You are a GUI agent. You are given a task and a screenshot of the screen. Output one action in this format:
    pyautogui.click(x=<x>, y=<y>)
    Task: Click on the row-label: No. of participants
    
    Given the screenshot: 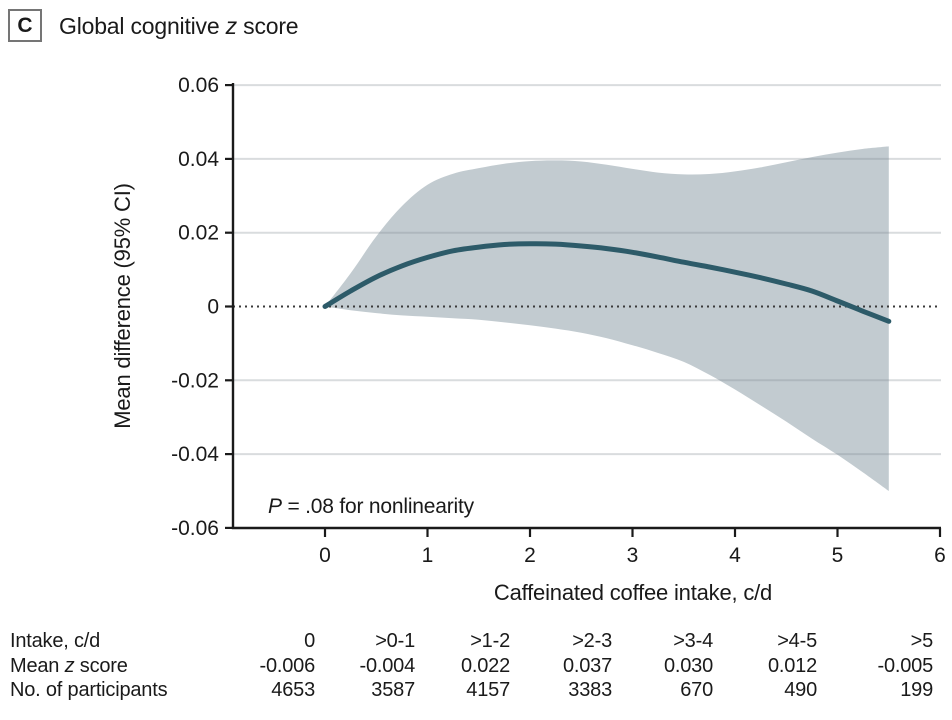 What is the action you would take?
    pyautogui.click(x=119, y=690)
    